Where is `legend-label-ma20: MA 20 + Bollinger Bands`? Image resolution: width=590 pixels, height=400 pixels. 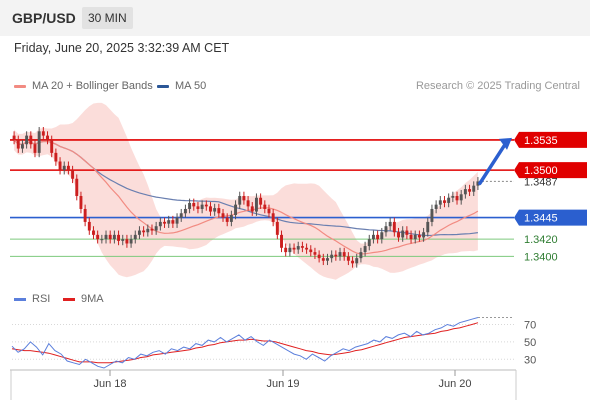
legend-label-ma20: MA 20 + Bollinger Bands is located at coordinates (92, 86).